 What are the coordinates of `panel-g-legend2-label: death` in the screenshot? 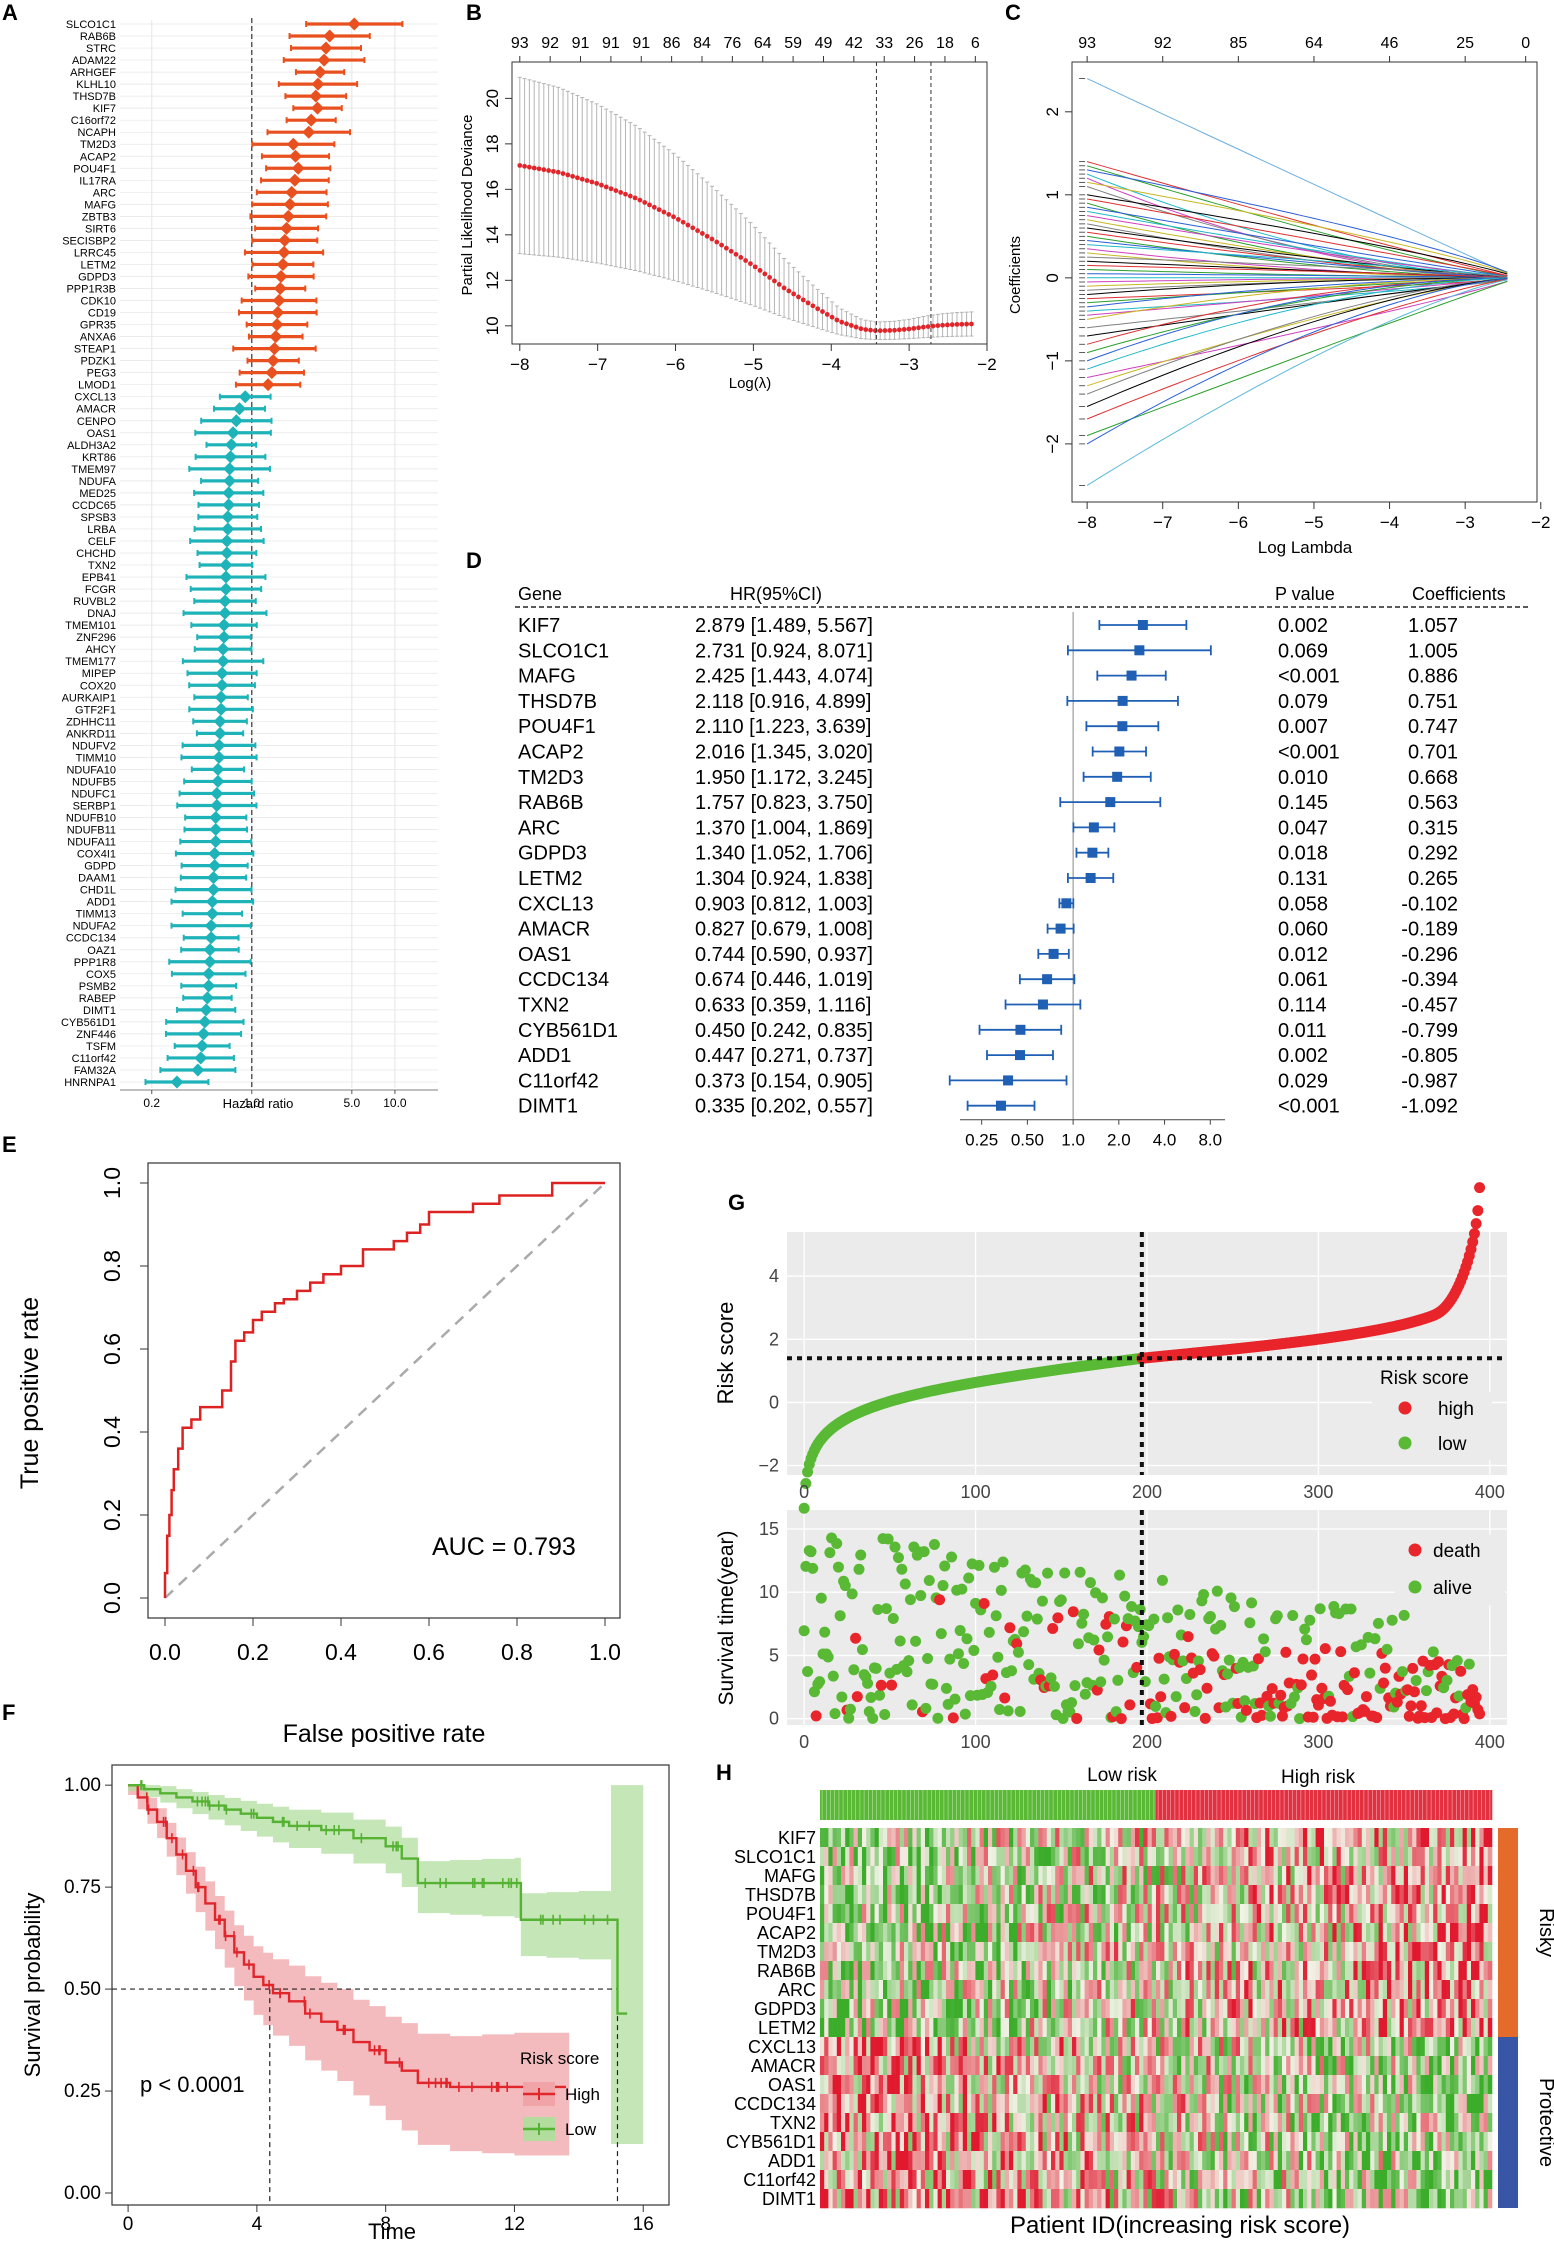 It's located at (1457, 1551).